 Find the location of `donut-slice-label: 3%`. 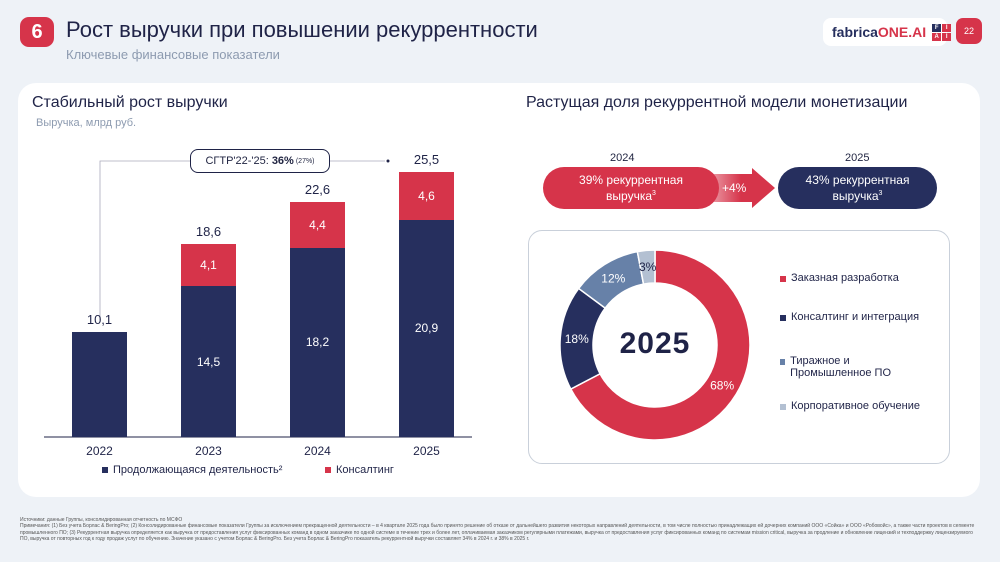

donut-slice-label: 3% is located at coordinates (648, 267).